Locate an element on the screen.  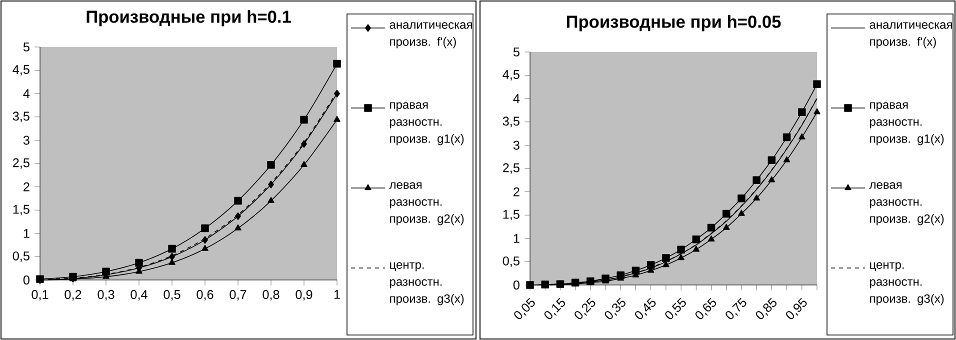
x-tick-label: 0,55 is located at coordinates (675, 309).